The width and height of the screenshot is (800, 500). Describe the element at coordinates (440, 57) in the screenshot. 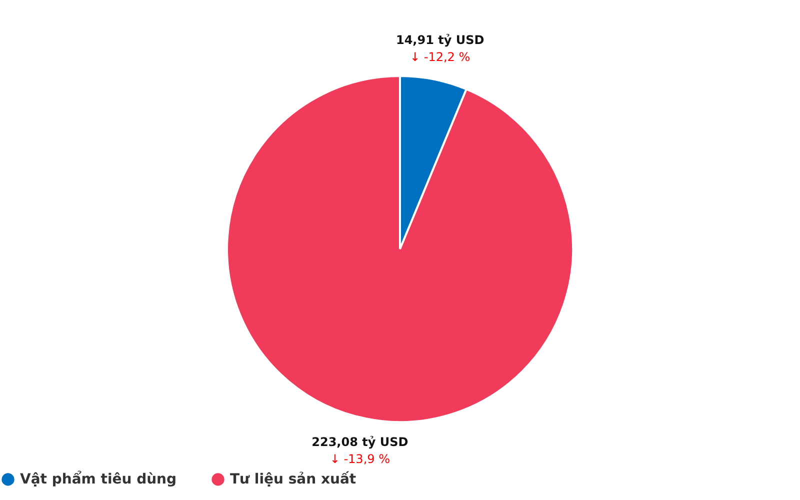

I see `text: ↓ -12,2 %` at that location.